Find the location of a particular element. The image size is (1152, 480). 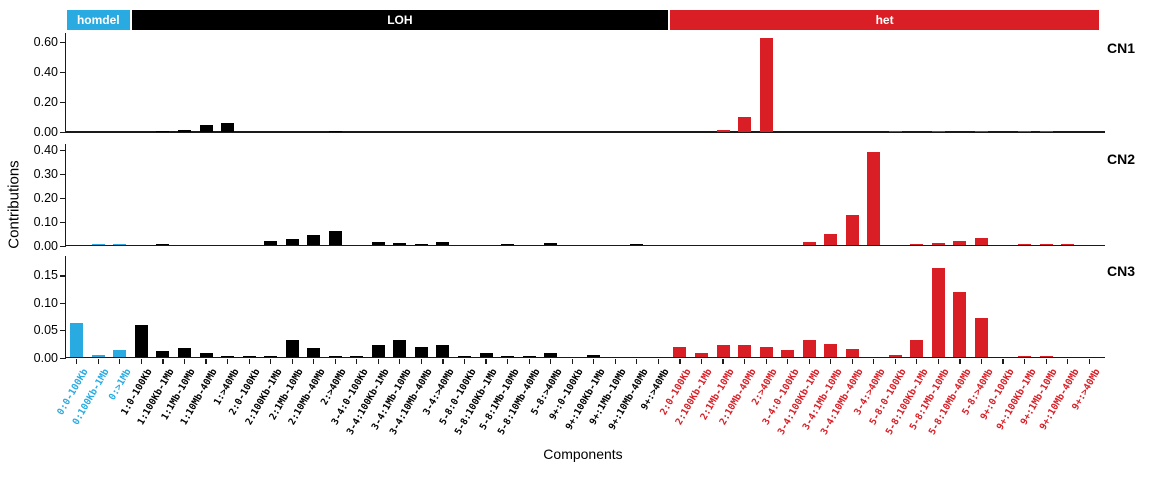

panel-title-cn3: CN3 is located at coordinates (1121, 271).